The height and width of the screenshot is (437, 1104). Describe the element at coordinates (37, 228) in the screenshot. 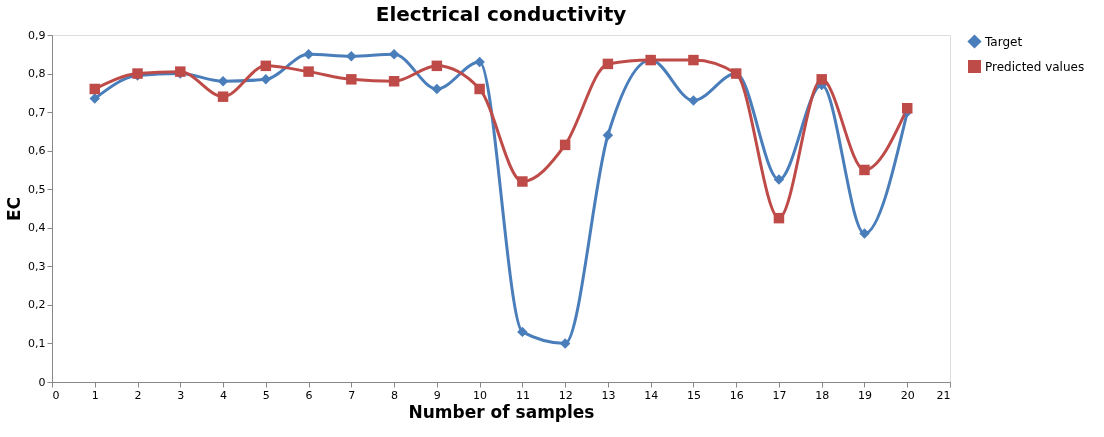

I see `y-tick-label: 0,4` at that location.